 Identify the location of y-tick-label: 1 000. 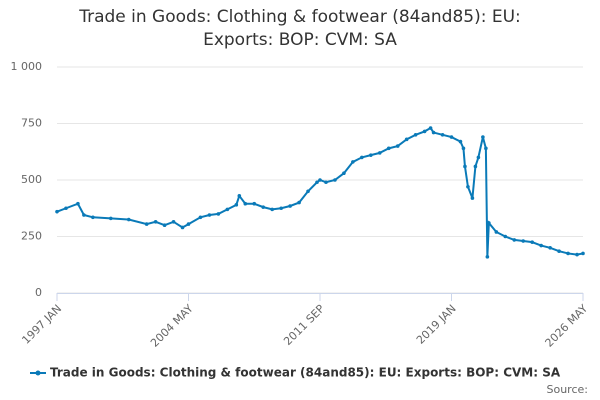
(27, 66).